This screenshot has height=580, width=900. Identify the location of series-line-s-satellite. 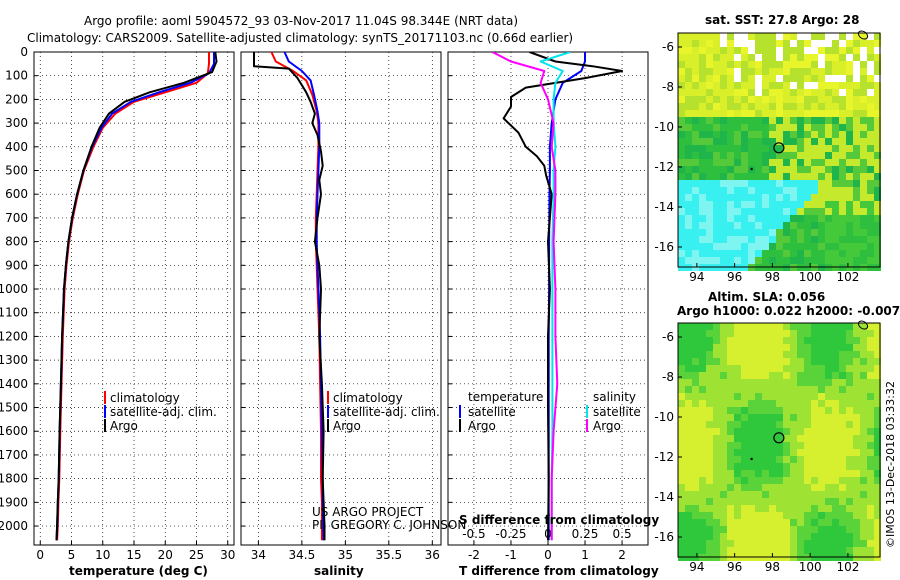
(555, 296).